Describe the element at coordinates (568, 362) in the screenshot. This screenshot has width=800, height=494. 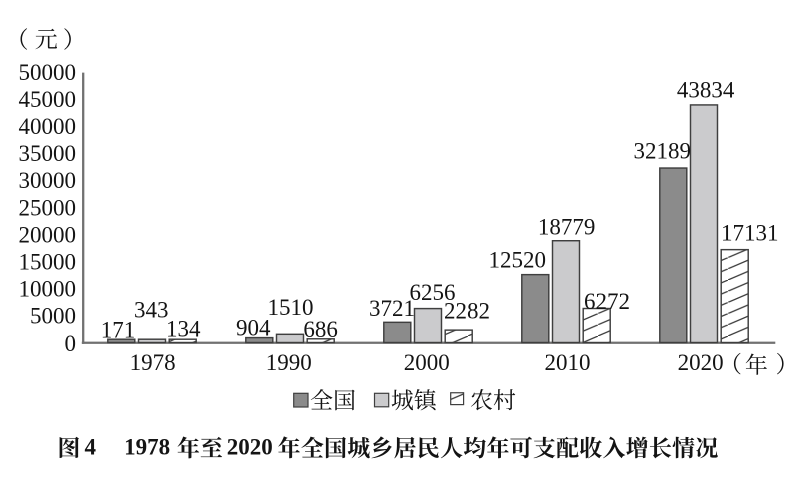
I see `svg-text: 2010` at that location.